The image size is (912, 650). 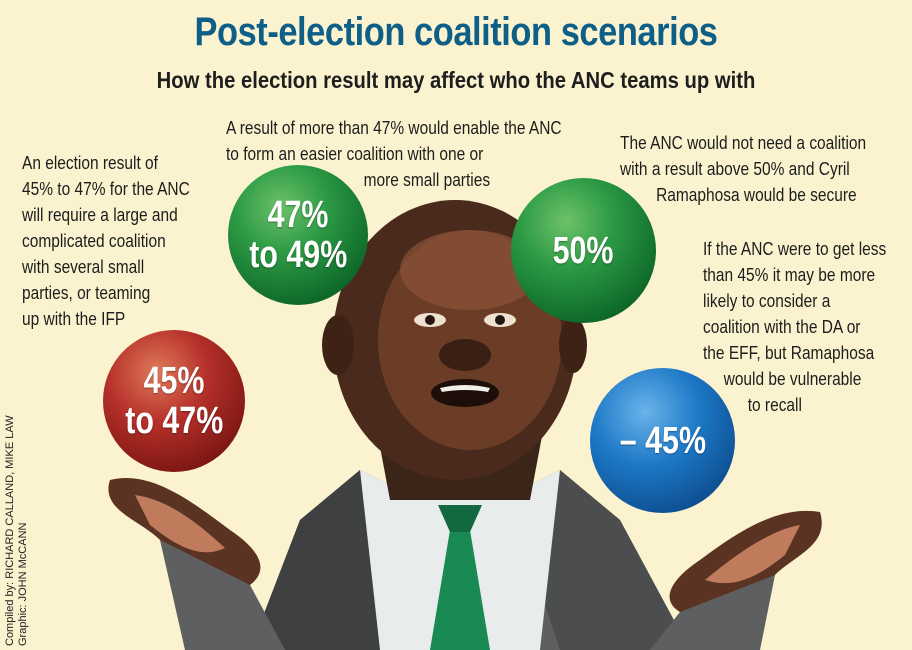 I want to click on suit-shadow-right, so click(x=610, y=560).